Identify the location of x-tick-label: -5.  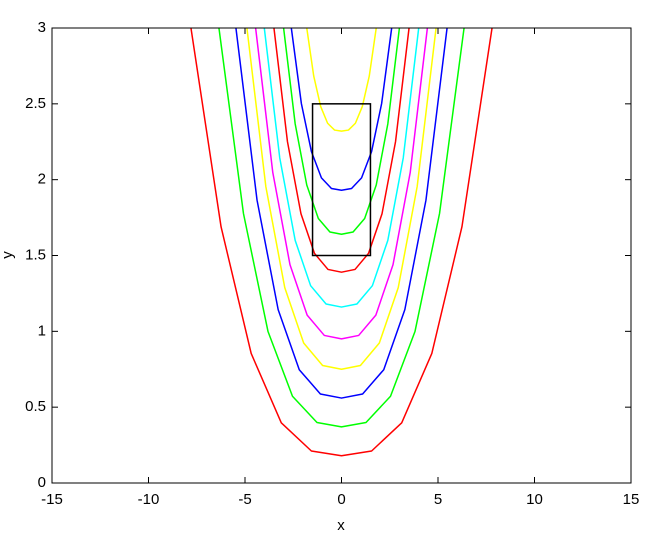
(244, 499).